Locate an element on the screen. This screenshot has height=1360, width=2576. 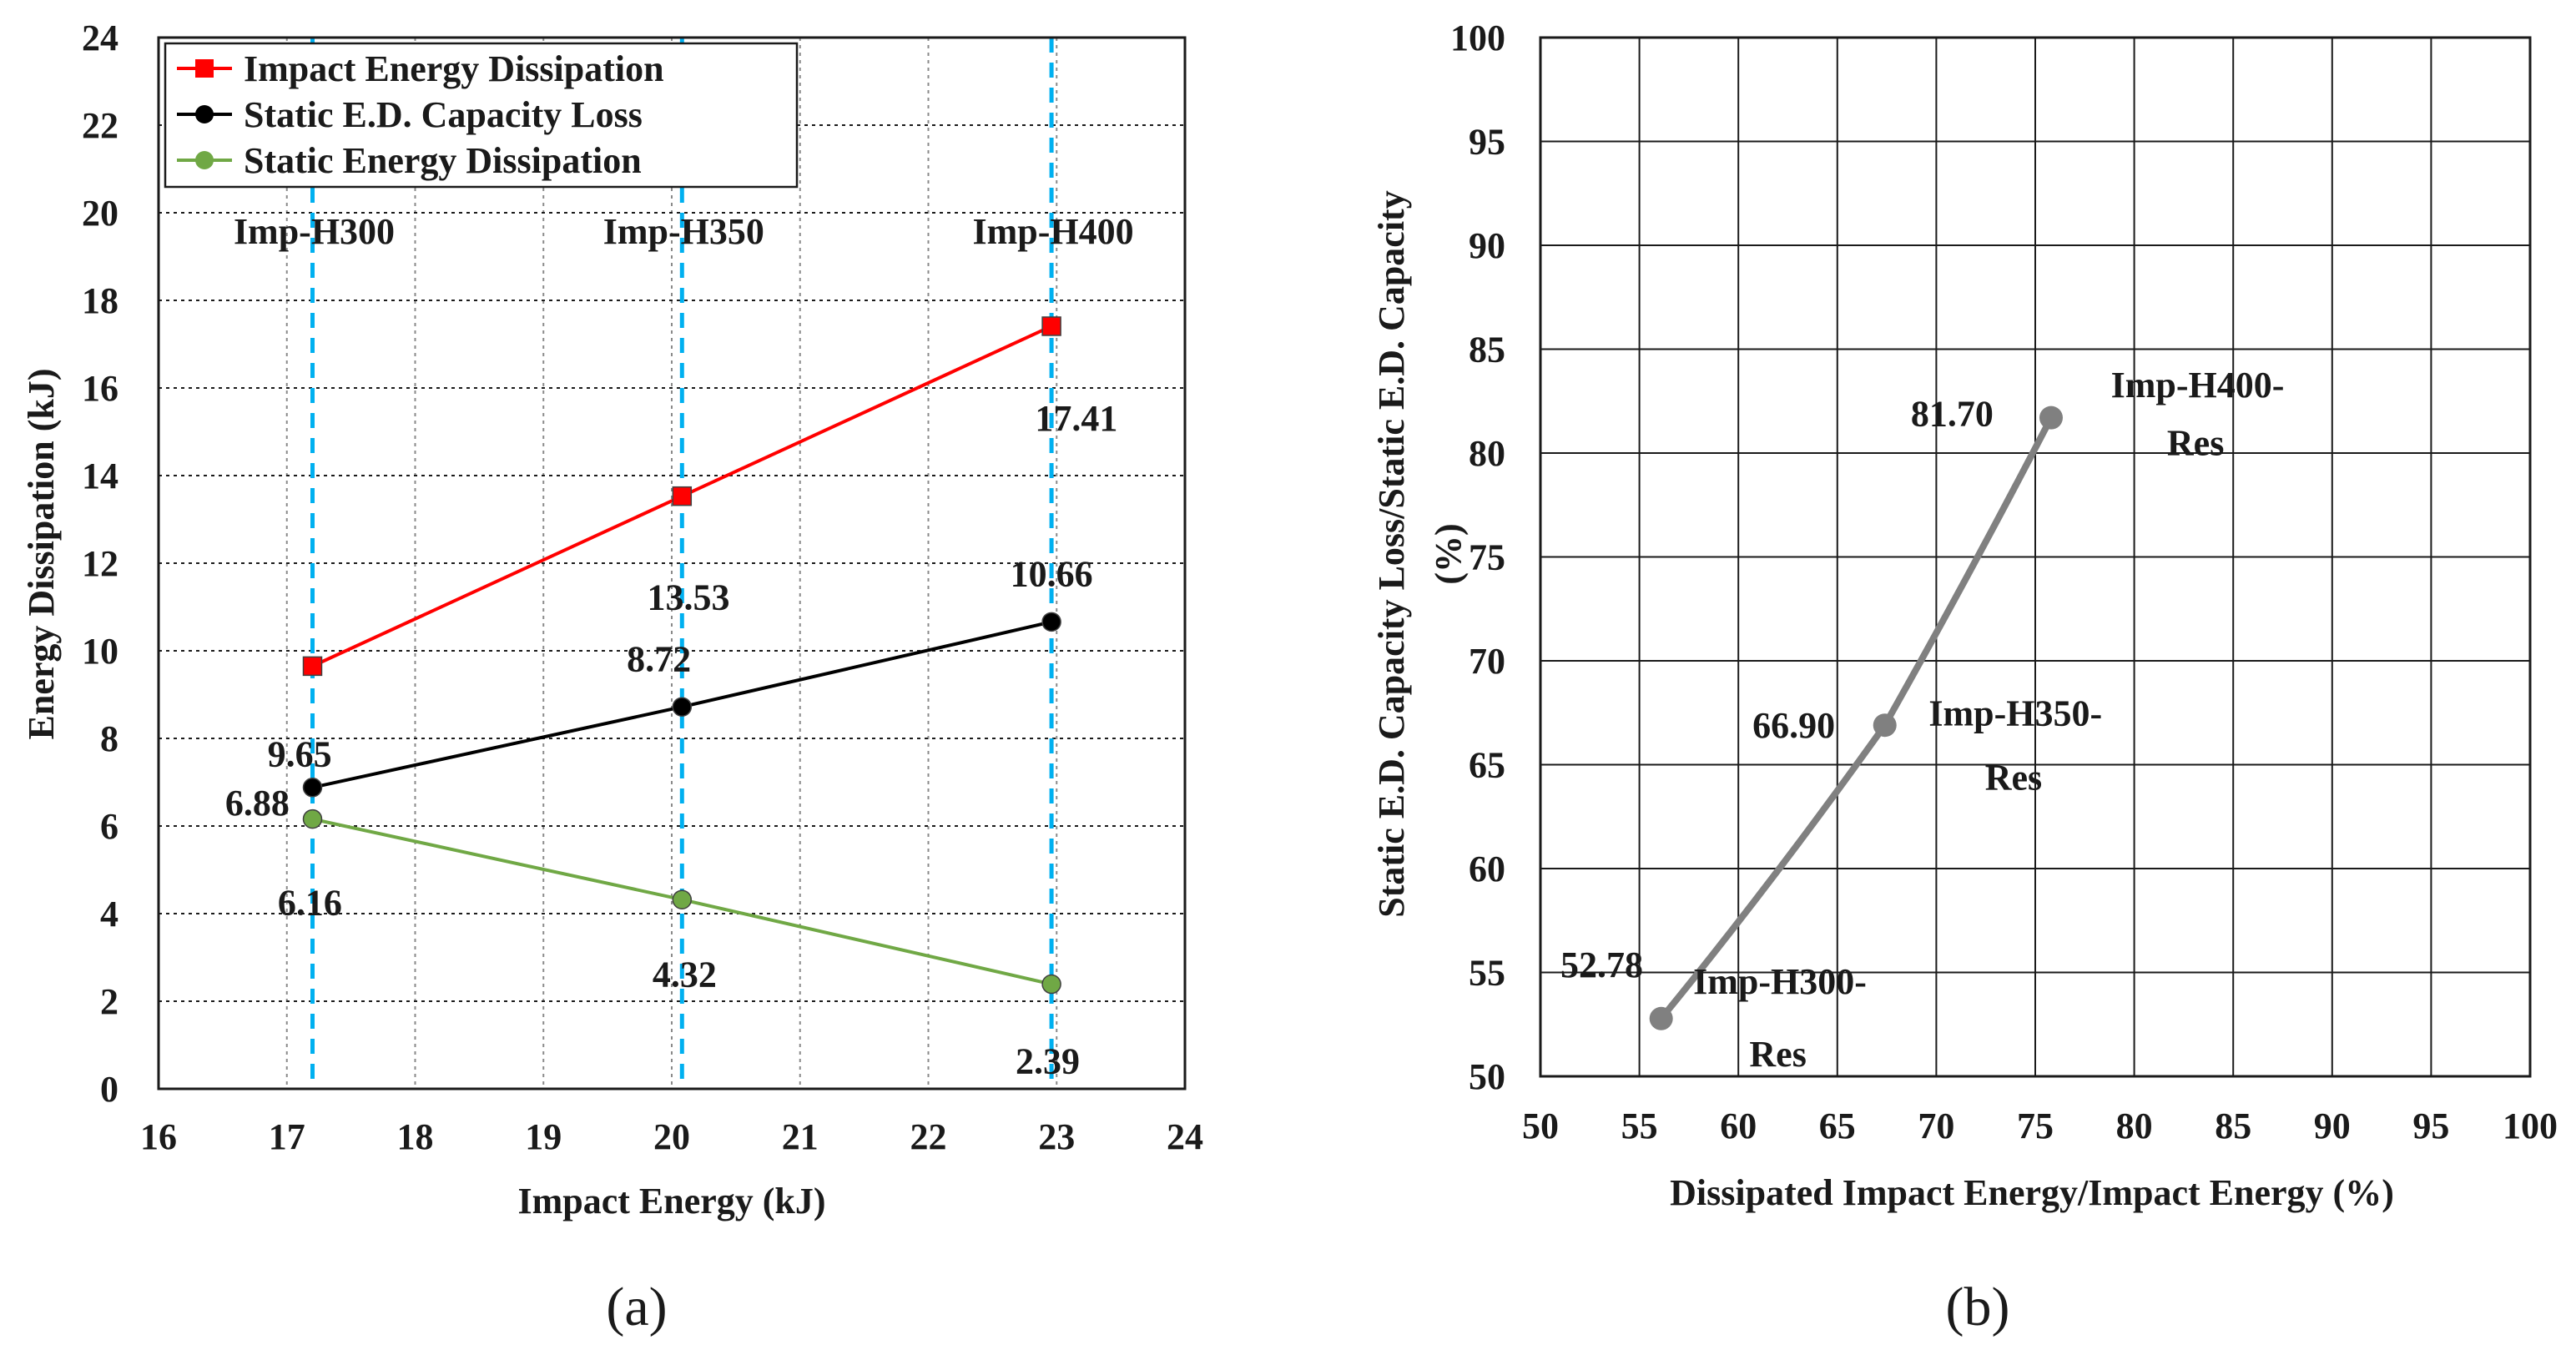
panel-a-x-tick-label: 19 is located at coordinates (544, 1136).